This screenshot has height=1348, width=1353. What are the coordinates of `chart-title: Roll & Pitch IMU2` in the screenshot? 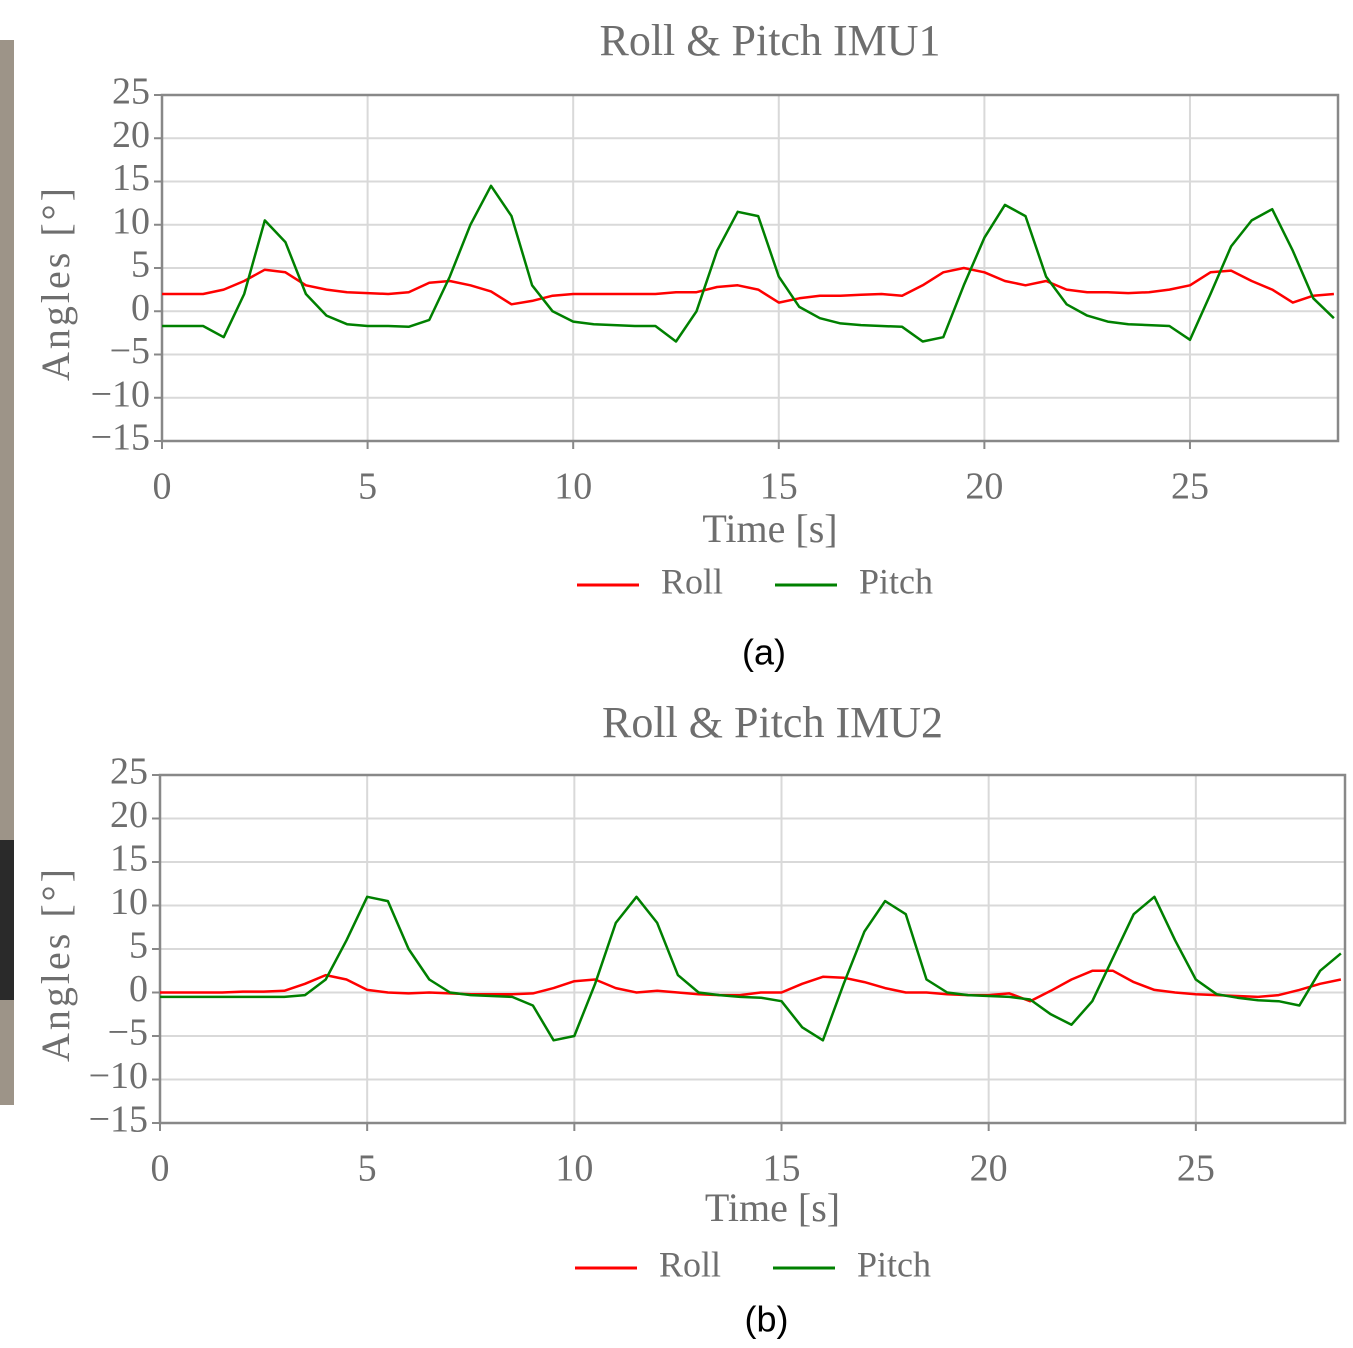 It's located at (772, 722).